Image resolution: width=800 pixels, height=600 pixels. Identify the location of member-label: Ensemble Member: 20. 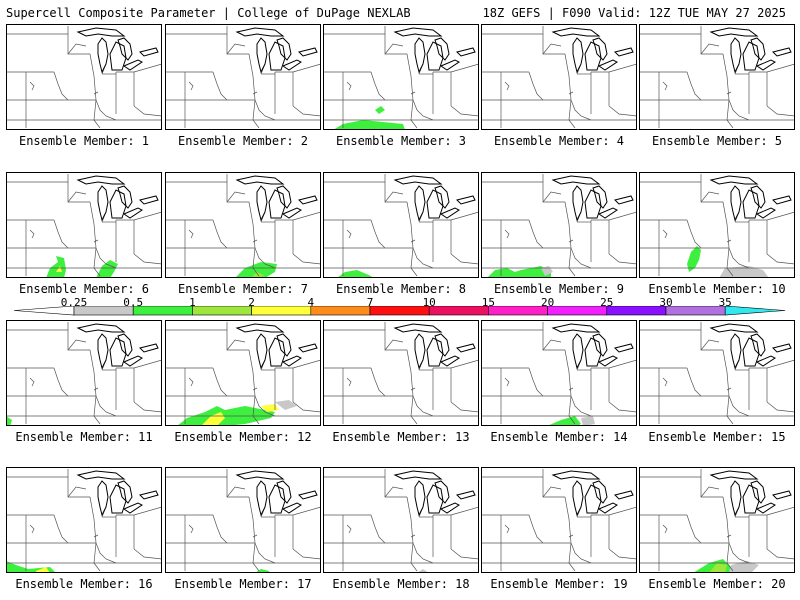
(717, 584).